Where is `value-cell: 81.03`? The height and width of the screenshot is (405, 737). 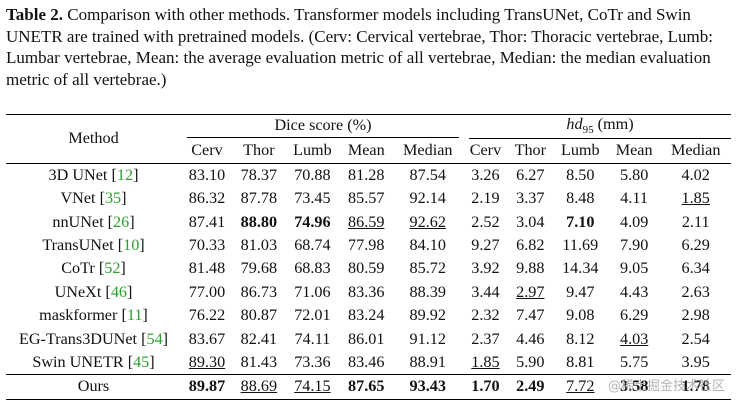 value-cell: 81.03 is located at coordinates (259, 244).